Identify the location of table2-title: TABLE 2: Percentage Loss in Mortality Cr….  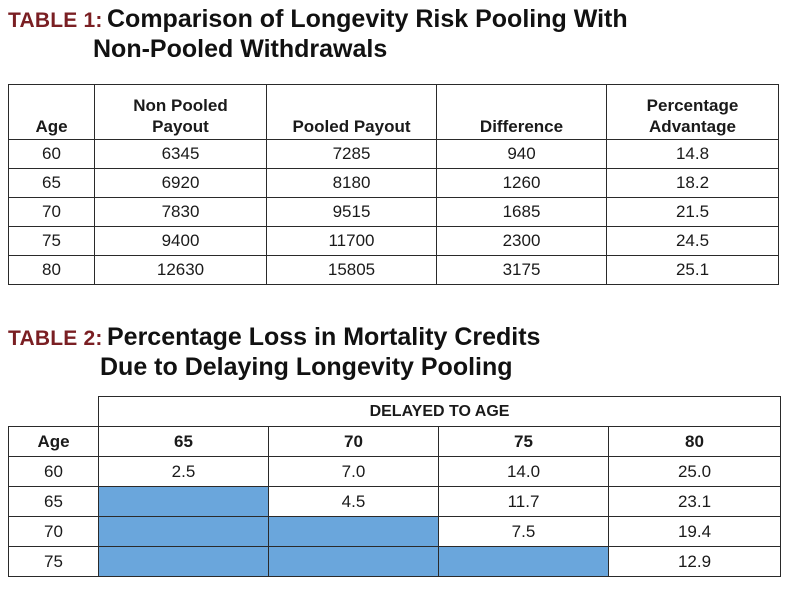
(274, 352).